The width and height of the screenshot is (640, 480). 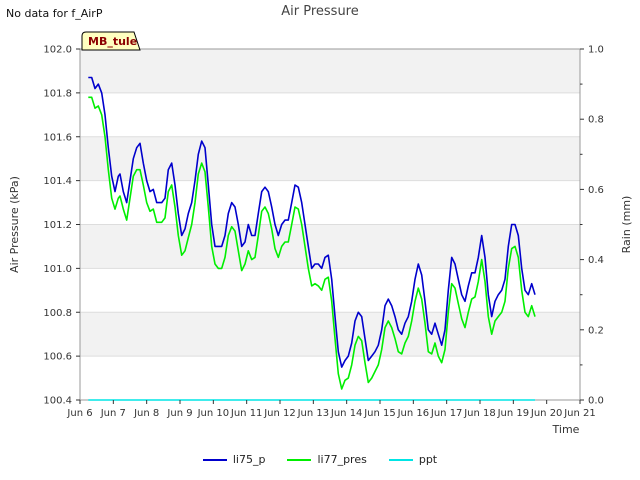 I want to click on y2-tick-label: 0.8, so click(x=596, y=120).